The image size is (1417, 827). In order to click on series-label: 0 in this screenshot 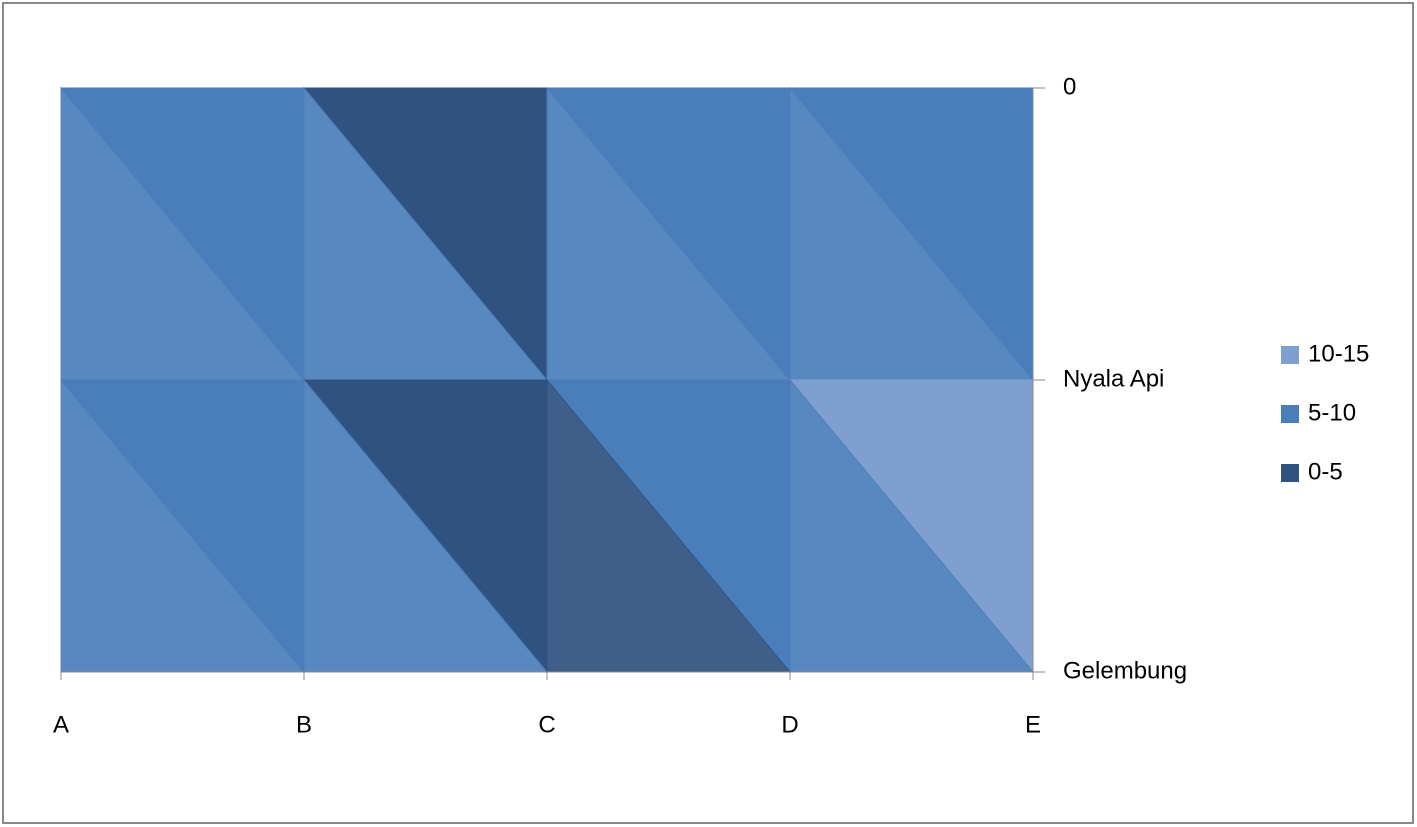, I will do `click(1069, 86)`.